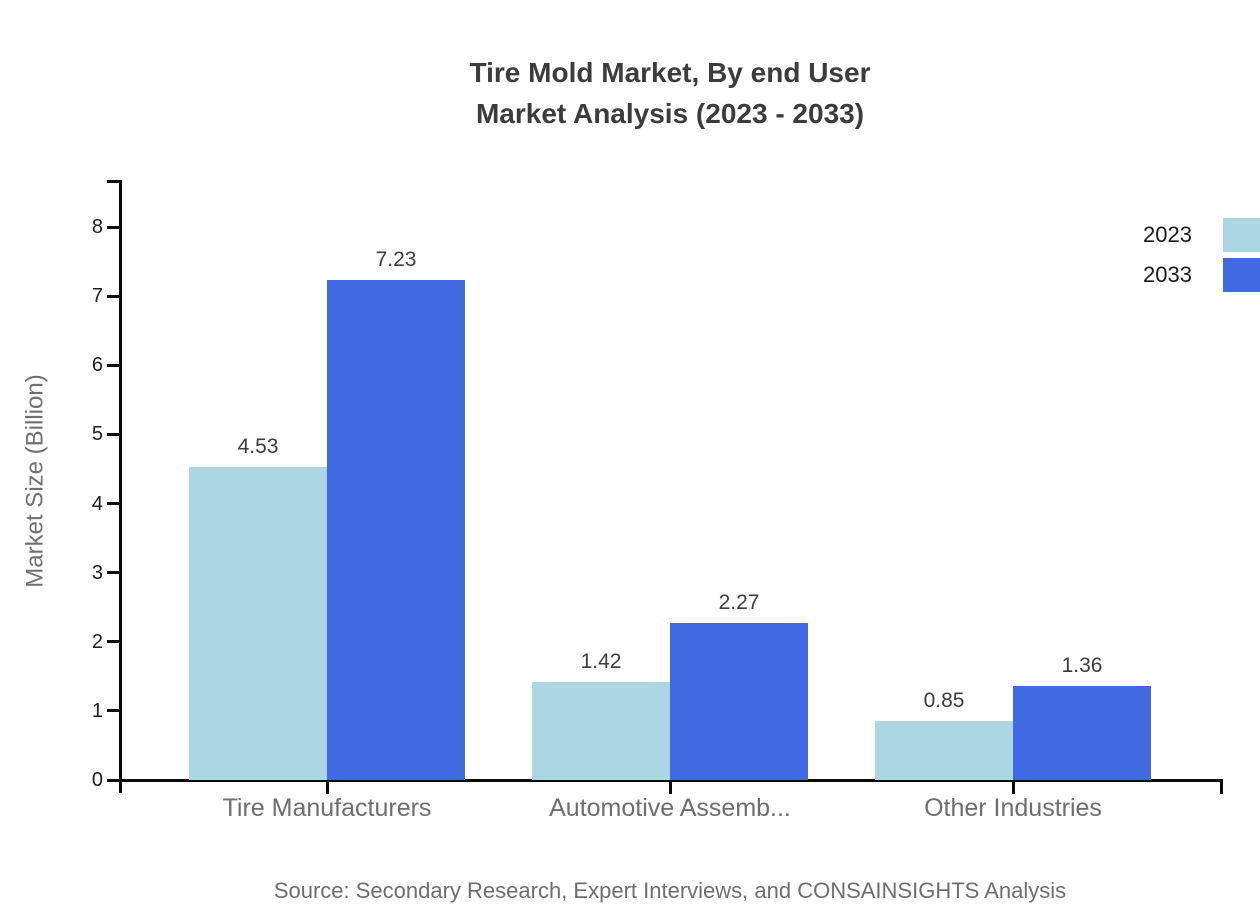 This screenshot has height=920, width=1260. What do you see at coordinates (1167, 234) in the screenshot?
I see `legend-label-2023: 2023` at bounding box center [1167, 234].